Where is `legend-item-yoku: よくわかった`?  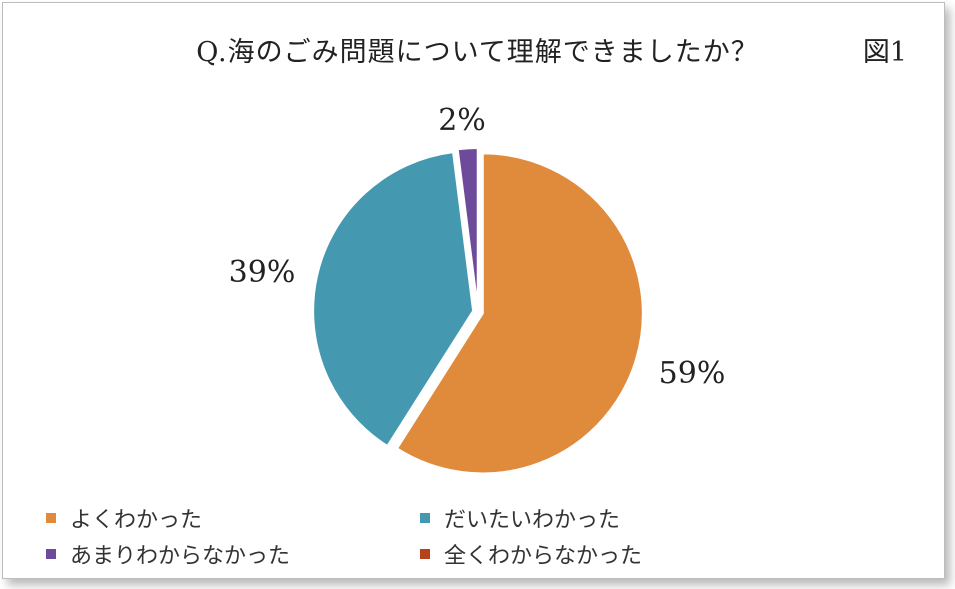 legend-item-yoku: よくわかった is located at coordinates (124, 518).